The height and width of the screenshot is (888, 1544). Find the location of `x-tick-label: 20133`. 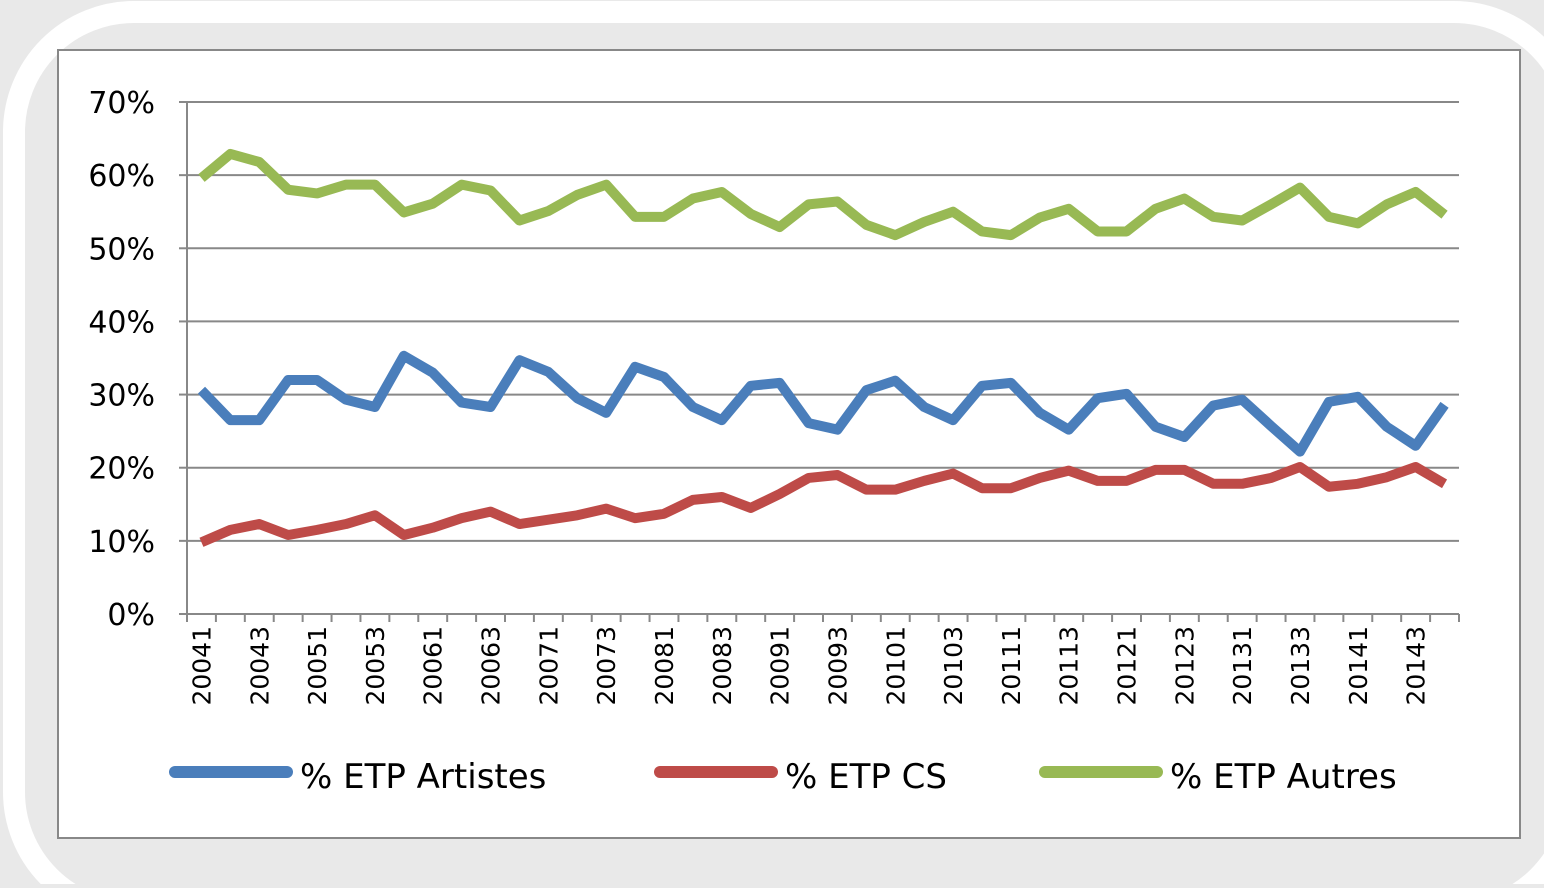

x-tick-label: 20133 is located at coordinates (1300, 666).